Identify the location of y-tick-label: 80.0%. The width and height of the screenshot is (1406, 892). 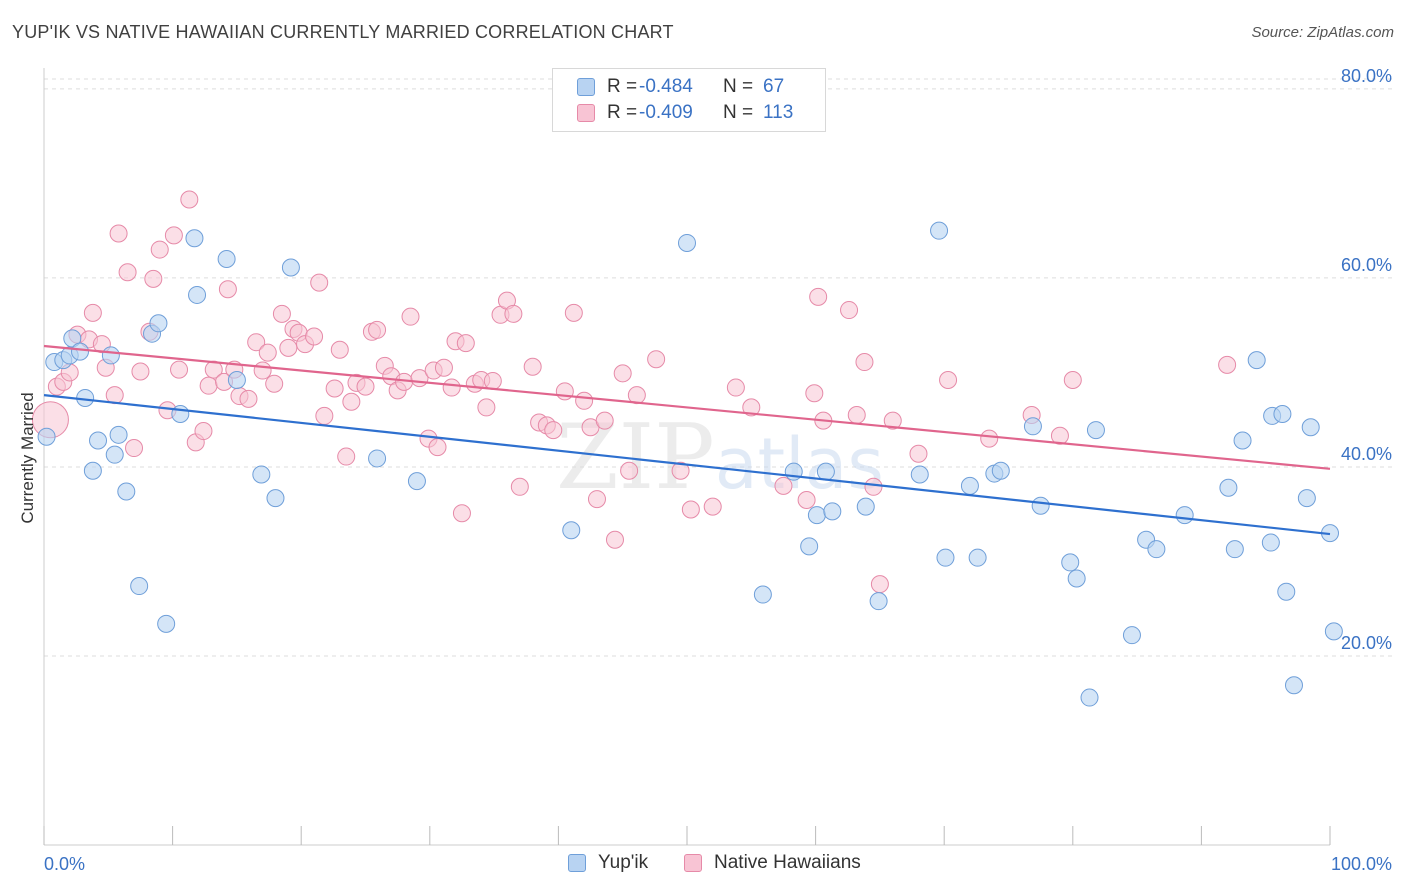
(1366, 76).